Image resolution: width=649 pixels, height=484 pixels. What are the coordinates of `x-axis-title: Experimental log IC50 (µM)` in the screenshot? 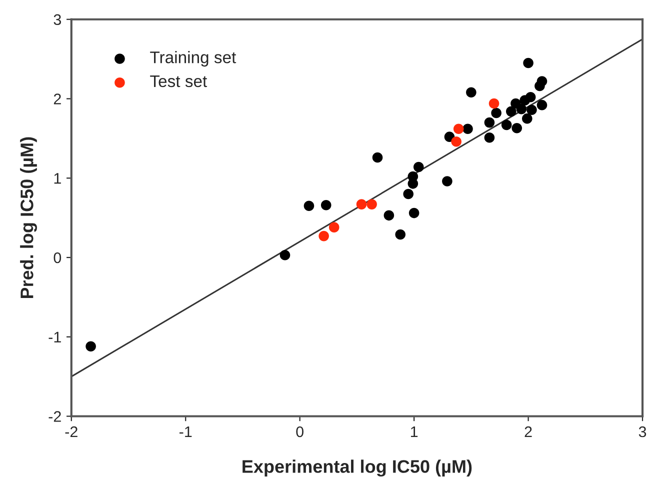 It's located at (357, 468).